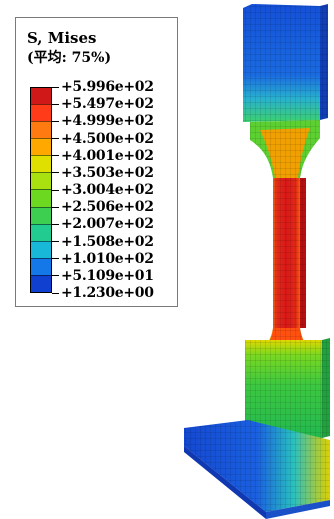 This screenshot has width=334, height=519. What do you see at coordinates (107, 224) in the screenshot?
I see `tick-label: +2.007e+02` at bounding box center [107, 224].